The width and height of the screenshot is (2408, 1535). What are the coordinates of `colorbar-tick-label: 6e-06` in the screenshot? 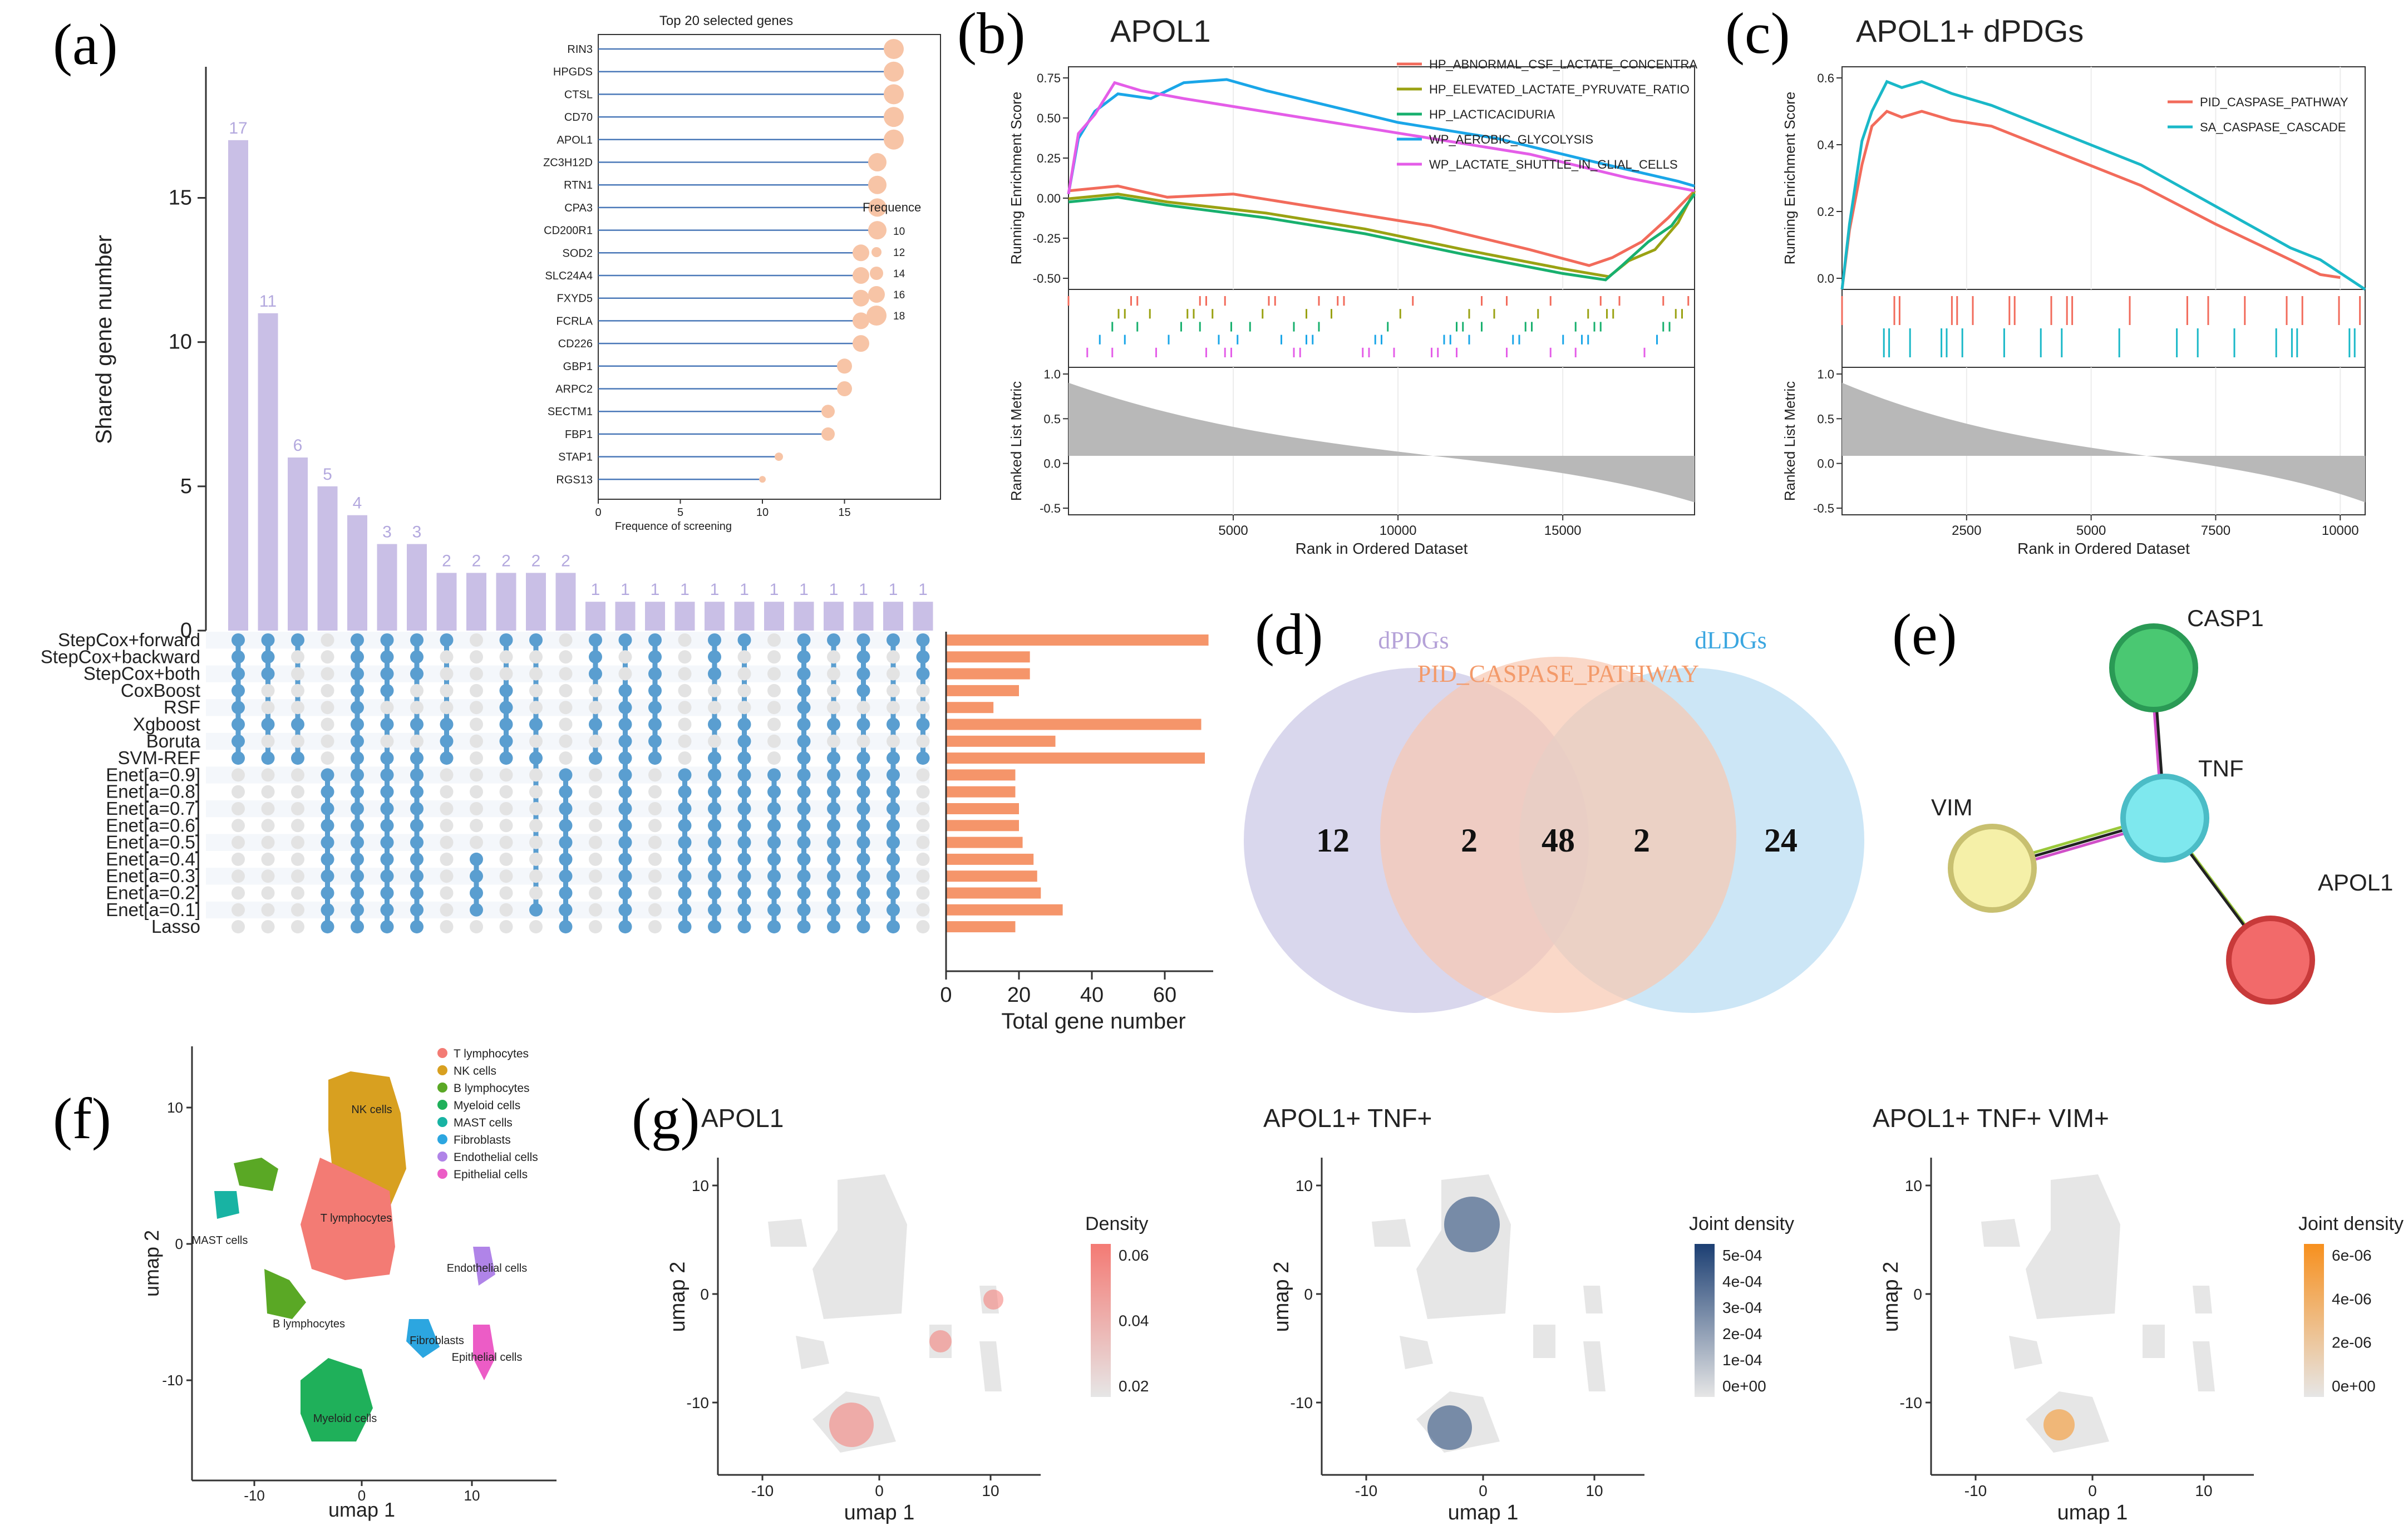 It's located at (2352, 1255).